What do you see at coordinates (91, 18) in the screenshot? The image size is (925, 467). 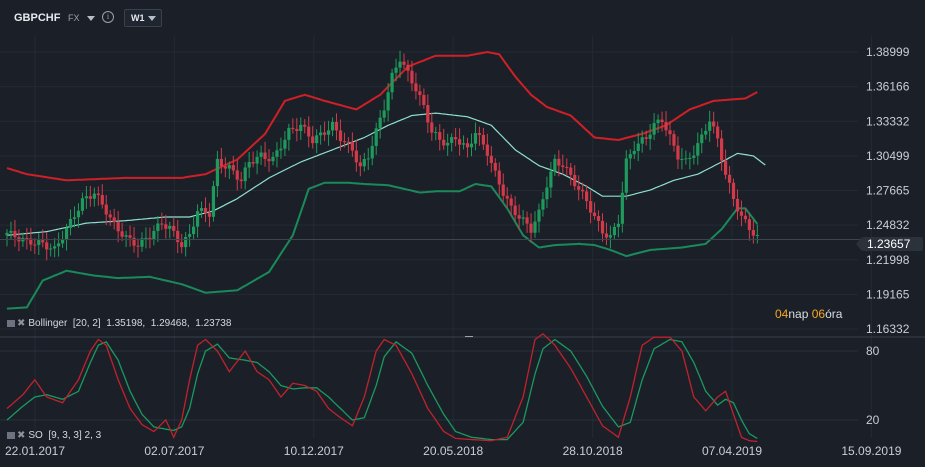 I see `symbol-dropdown-chevron-icon` at bounding box center [91, 18].